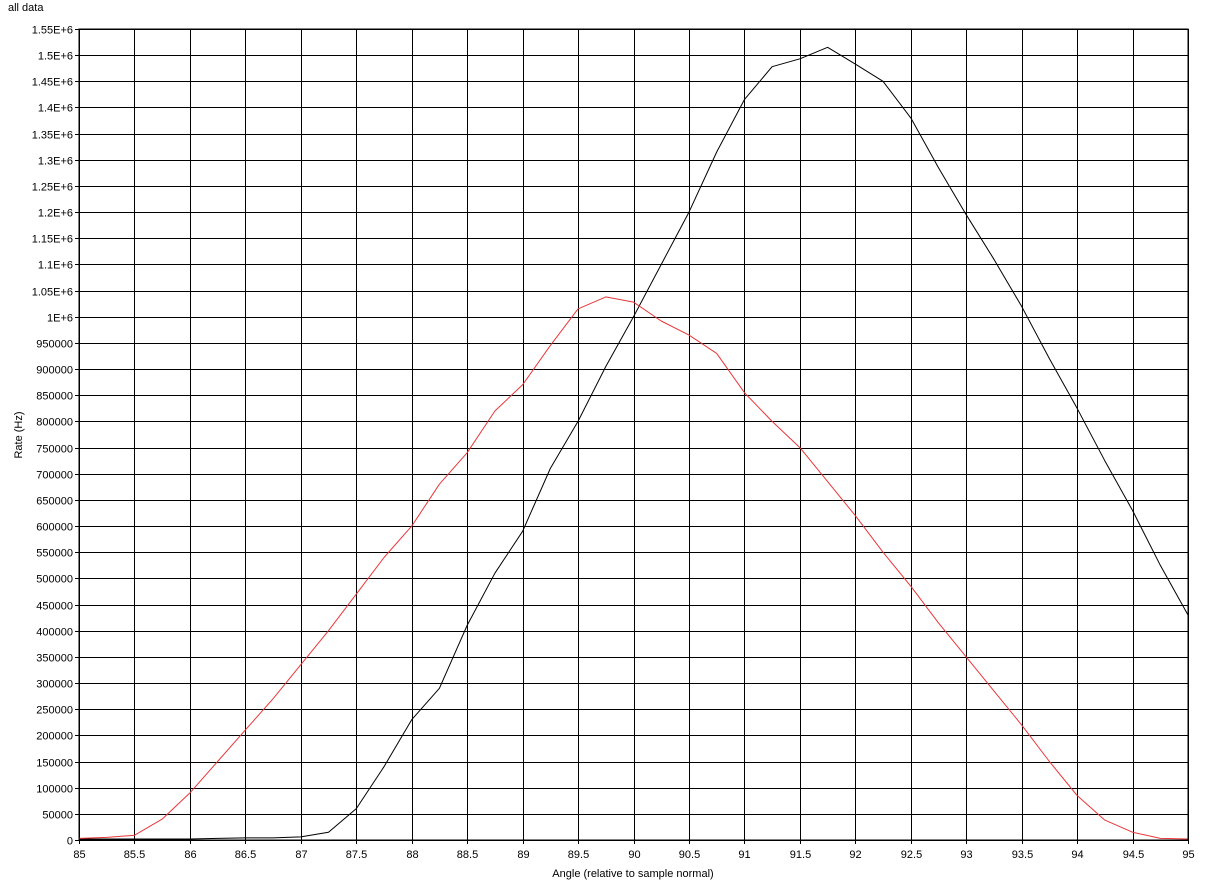 This screenshot has height=883, width=1212. Describe the element at coordinates (55, 162) in the screenshot. I see `y-tick-label: 1.3E+6` at that location.